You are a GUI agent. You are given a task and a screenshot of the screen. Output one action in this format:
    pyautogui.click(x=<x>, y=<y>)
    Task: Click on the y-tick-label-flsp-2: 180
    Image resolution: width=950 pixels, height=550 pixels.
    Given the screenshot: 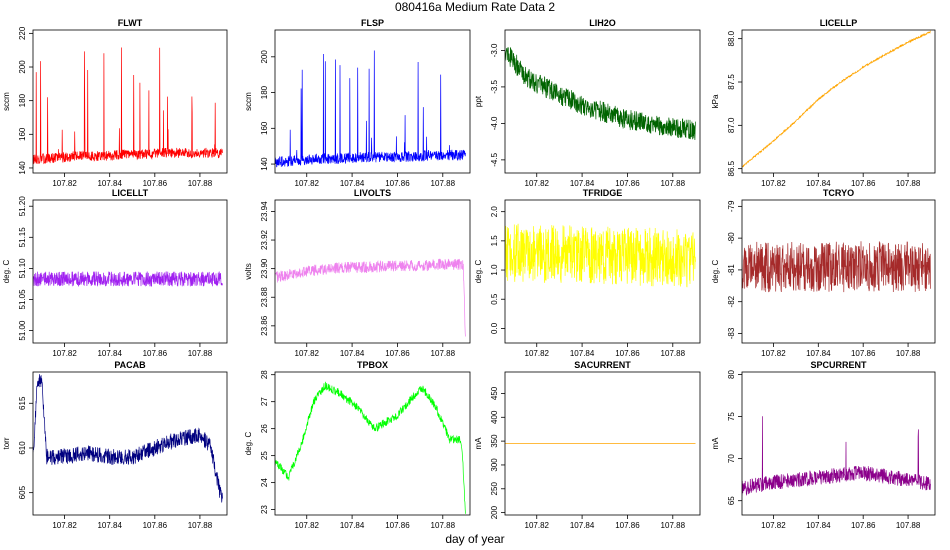 What is the action you would take?
    pyautogui.click(x=264, y=92)
    